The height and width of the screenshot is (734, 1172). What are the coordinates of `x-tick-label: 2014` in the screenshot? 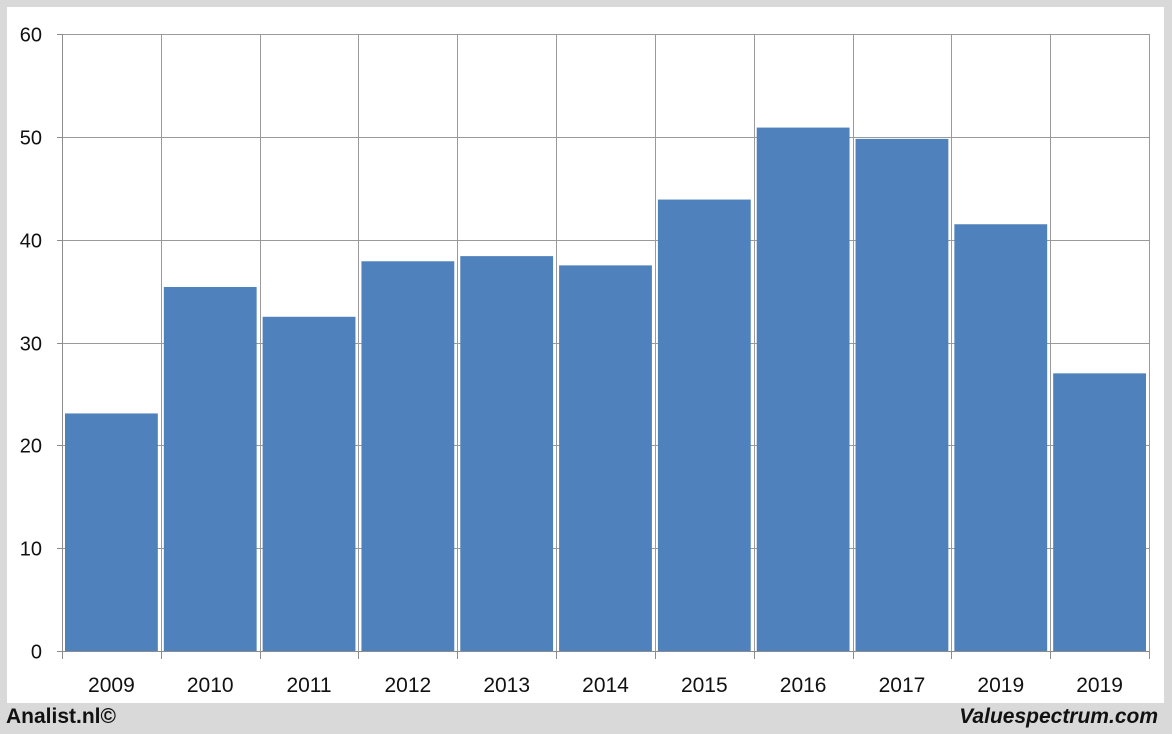 It's located at (605, 685).